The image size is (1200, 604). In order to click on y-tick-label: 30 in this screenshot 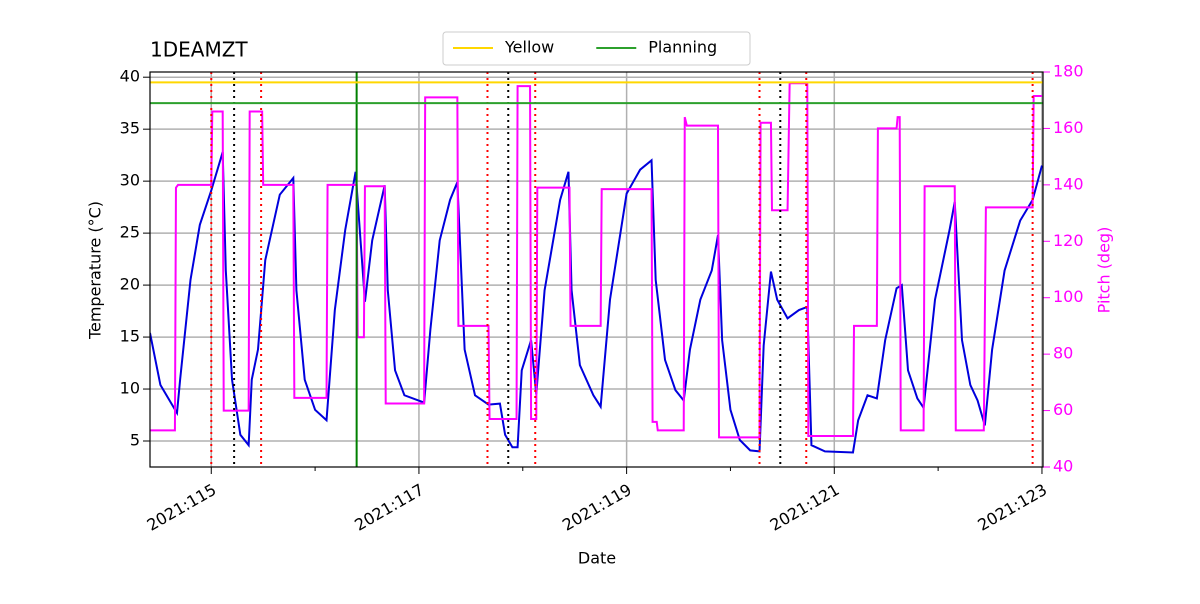, I will do `click(130, 180)`.